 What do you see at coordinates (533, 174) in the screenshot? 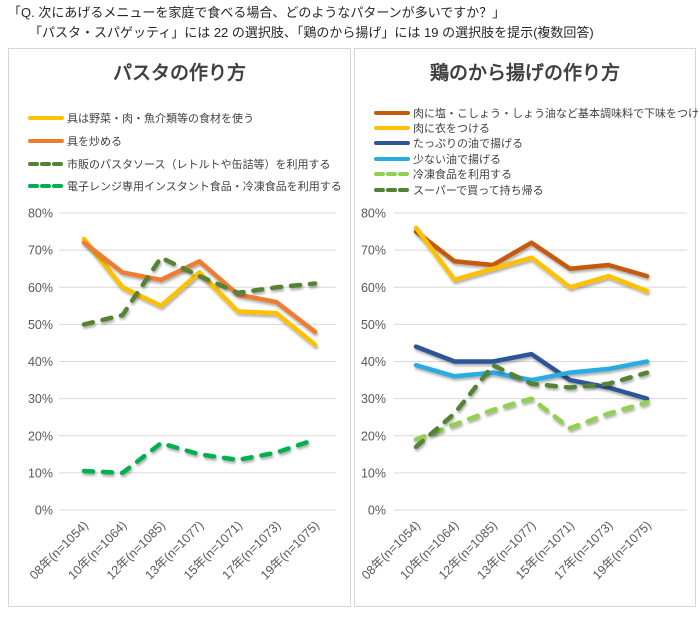
I see `legend-item: 冷凍食品を利用する` at bounding box center [533, 174].